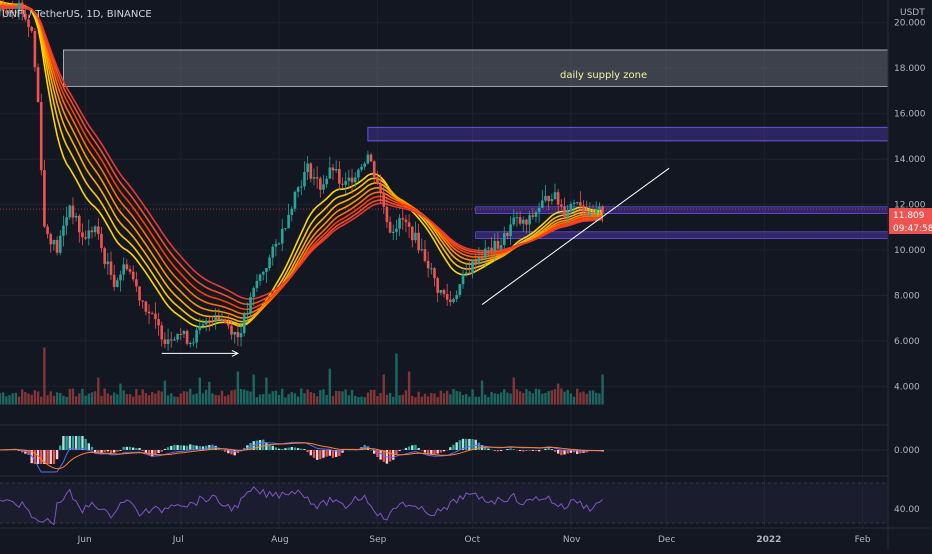 This screenshot has height=554, width=932. I want to click on supply-zone, so click(475, 68).